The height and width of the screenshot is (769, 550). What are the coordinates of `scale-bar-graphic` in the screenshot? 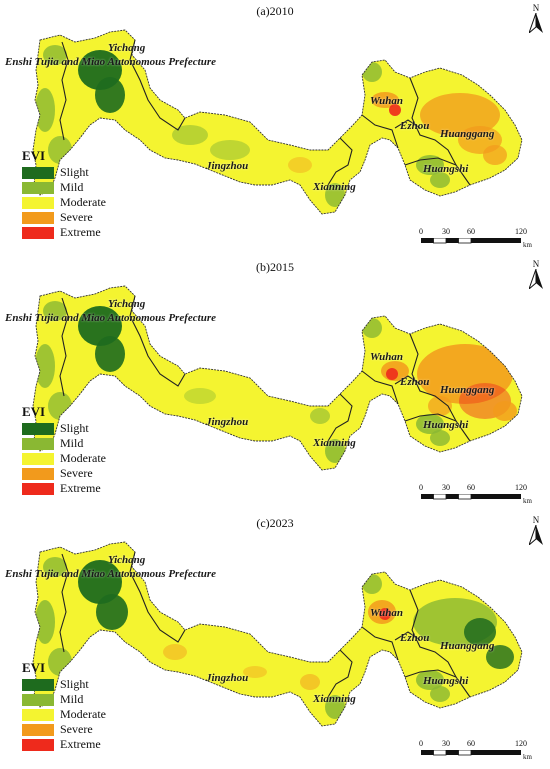 It's located at (471, 753).